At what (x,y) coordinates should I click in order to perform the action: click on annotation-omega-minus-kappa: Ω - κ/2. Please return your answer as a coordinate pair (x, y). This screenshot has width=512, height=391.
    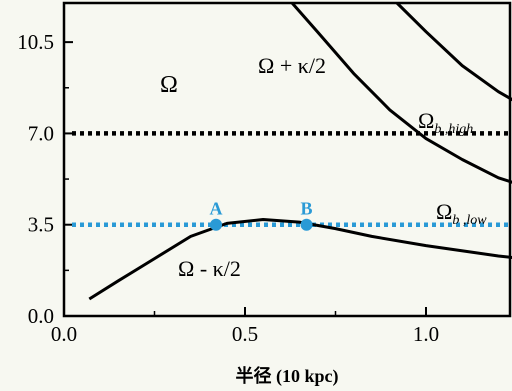
    Looking at the image, I should click on (209, 268).